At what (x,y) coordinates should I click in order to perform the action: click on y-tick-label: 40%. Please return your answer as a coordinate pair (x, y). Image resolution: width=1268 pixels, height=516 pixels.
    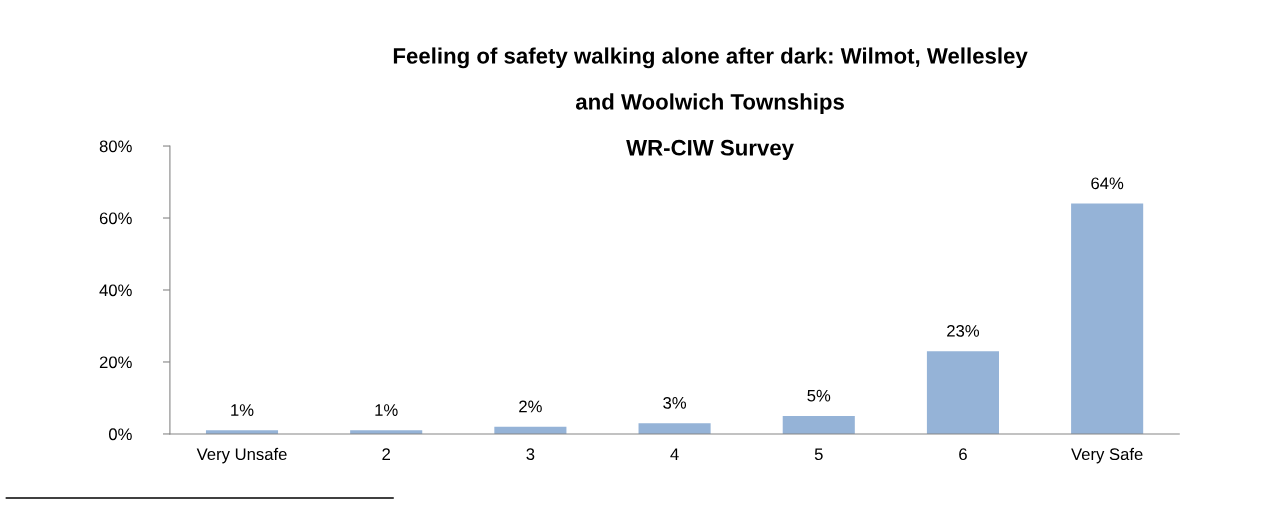
    Looking at the image, I should click on (115, 290).